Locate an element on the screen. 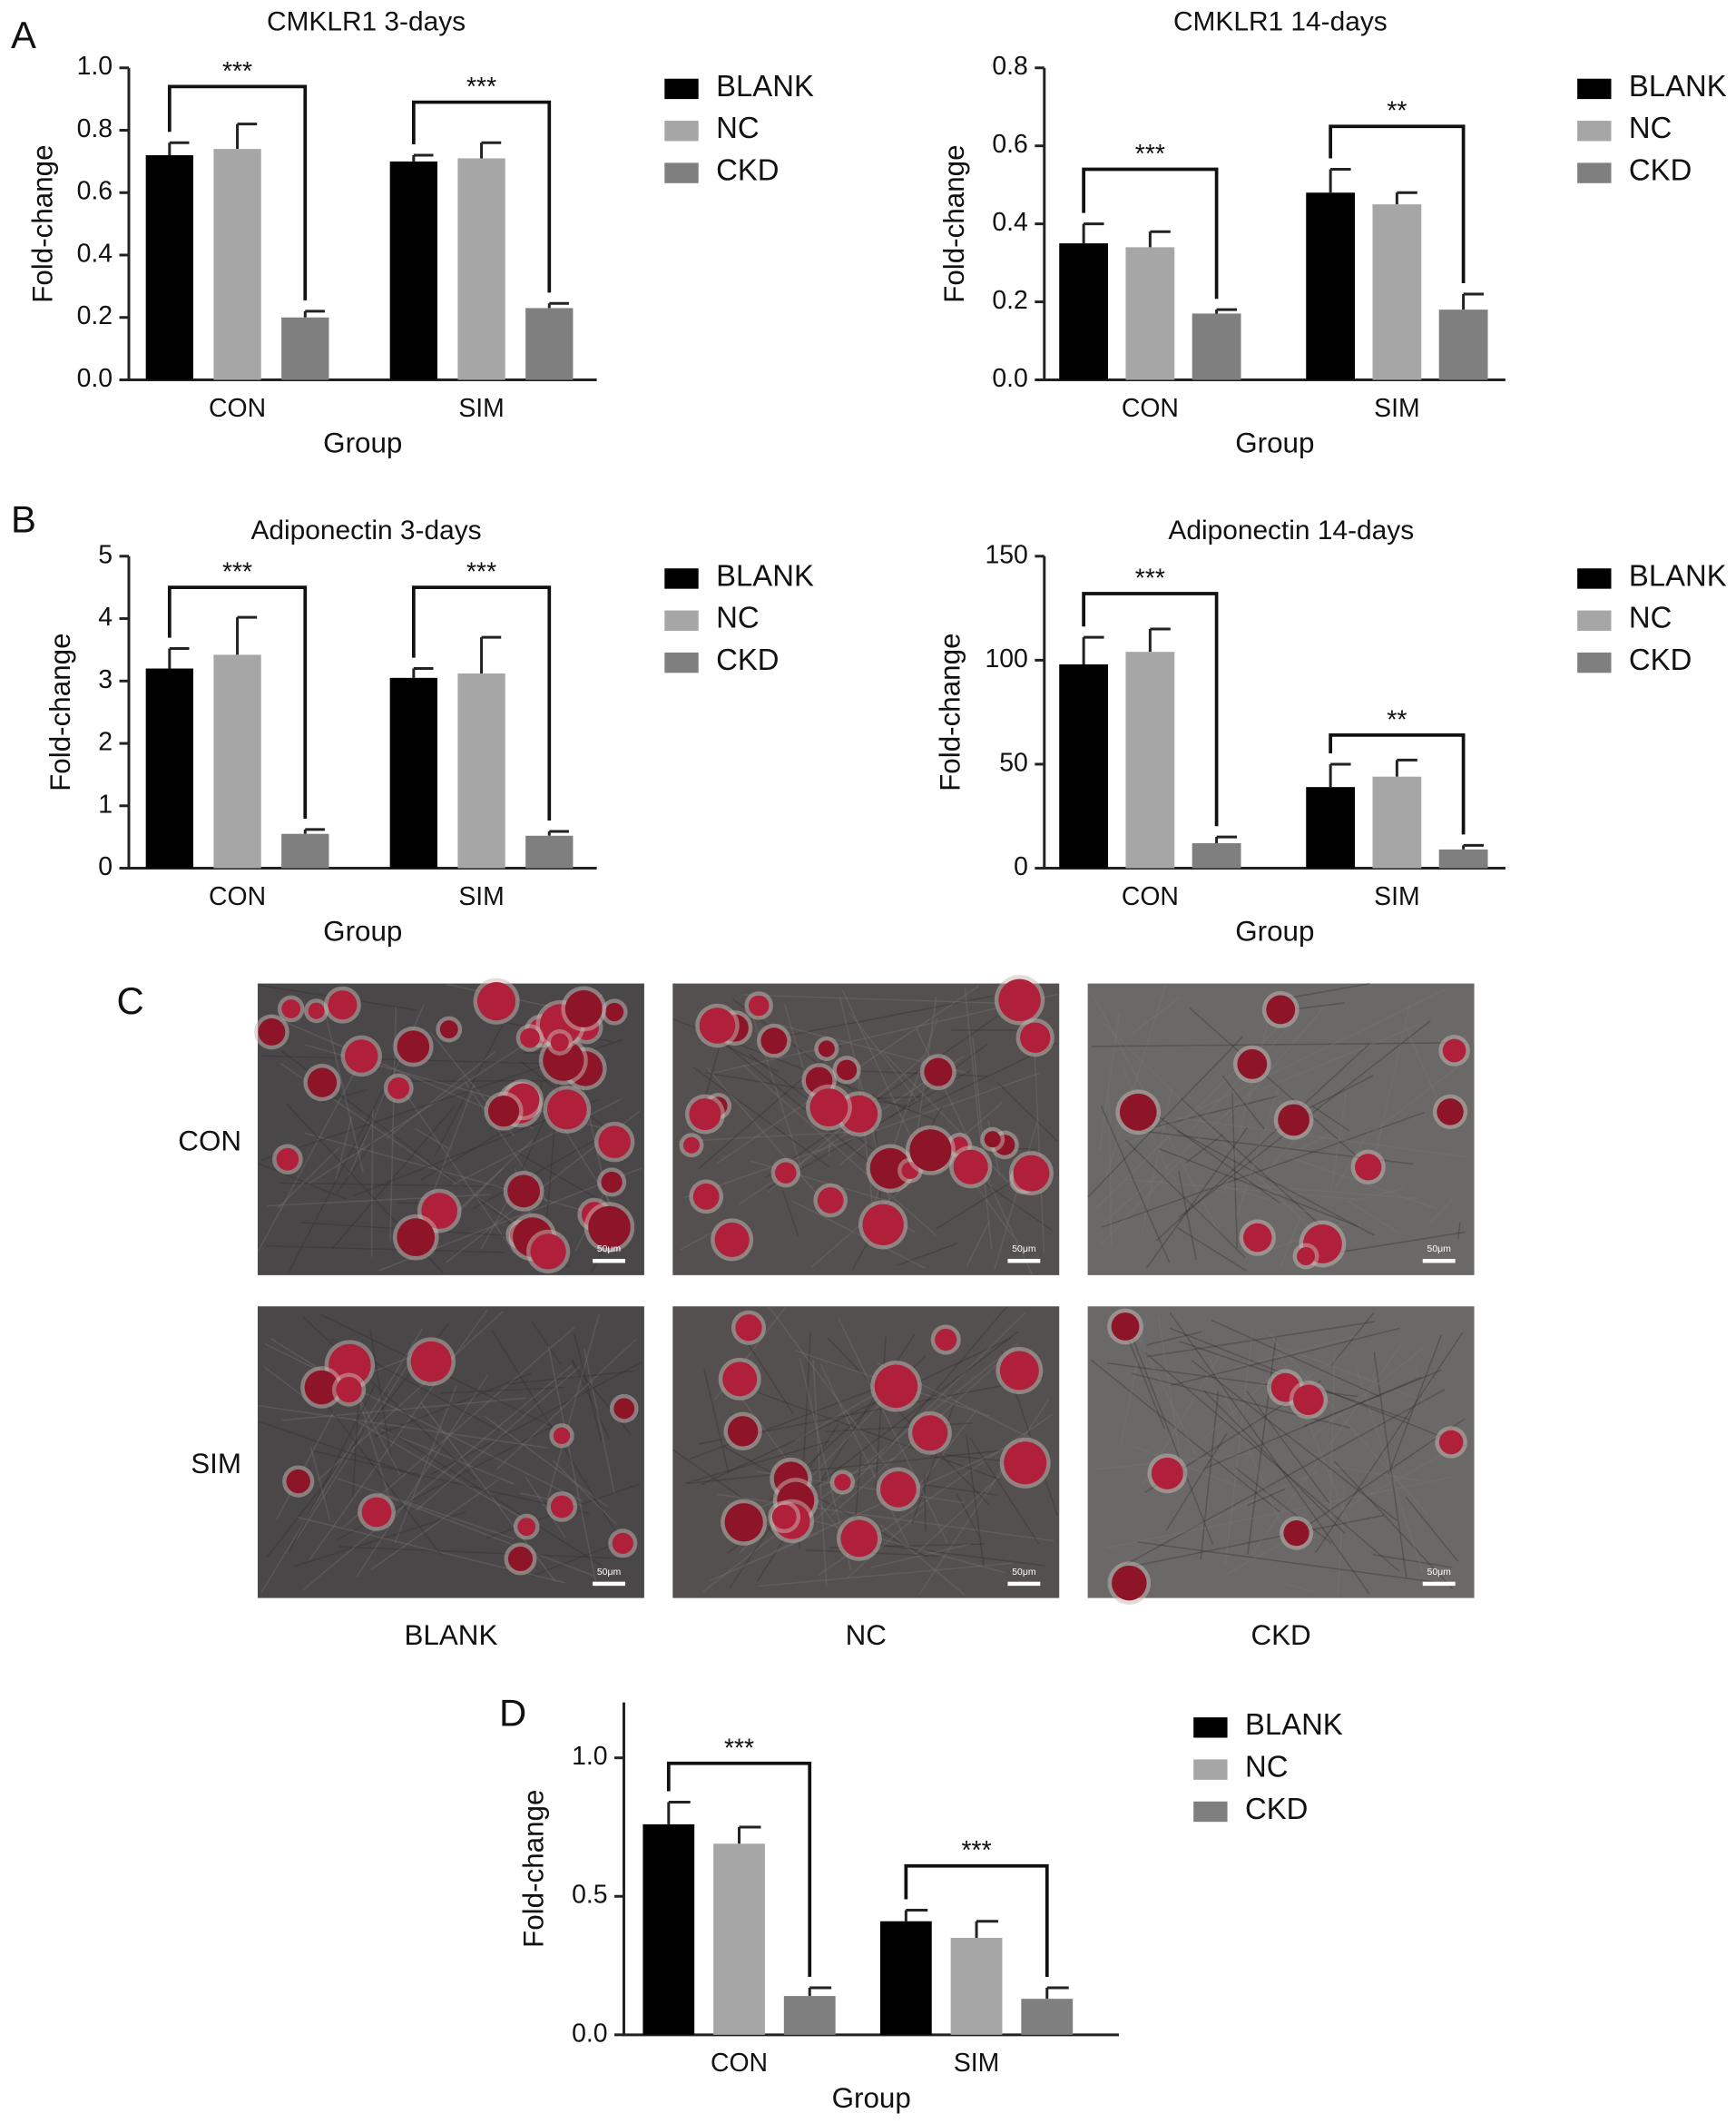  y-tick-label: 0.8 is located at coordinates (95, 128).